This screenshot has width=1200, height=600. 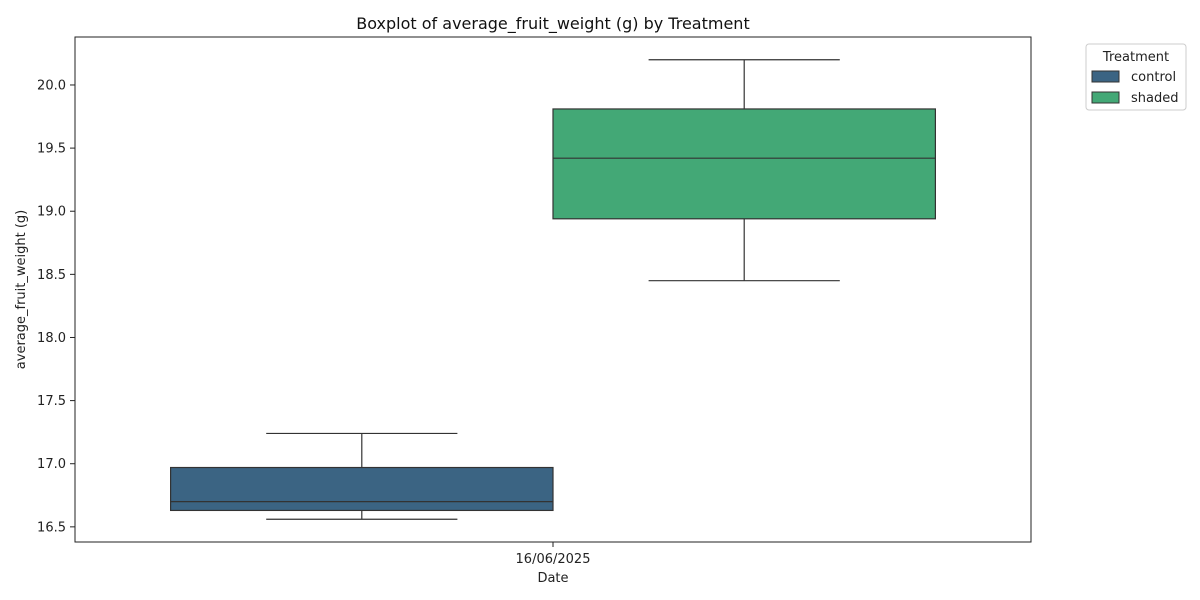 I want to click on legend-label-control: control, so click(x=1153, y=77).